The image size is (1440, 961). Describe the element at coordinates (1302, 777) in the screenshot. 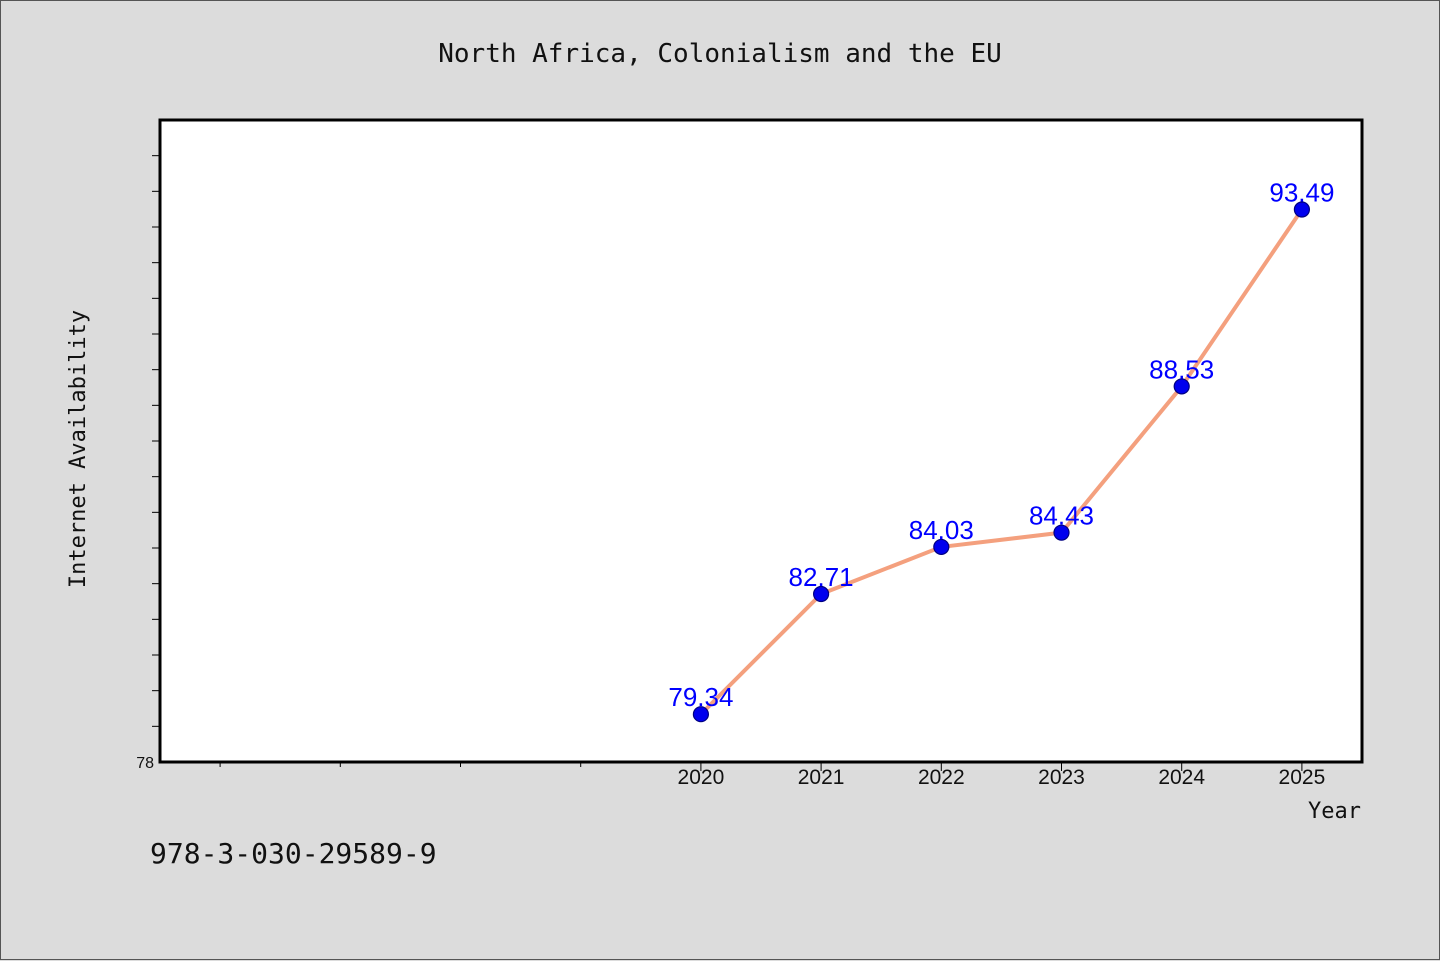

I see `x-tick-label: 2025` at that location.